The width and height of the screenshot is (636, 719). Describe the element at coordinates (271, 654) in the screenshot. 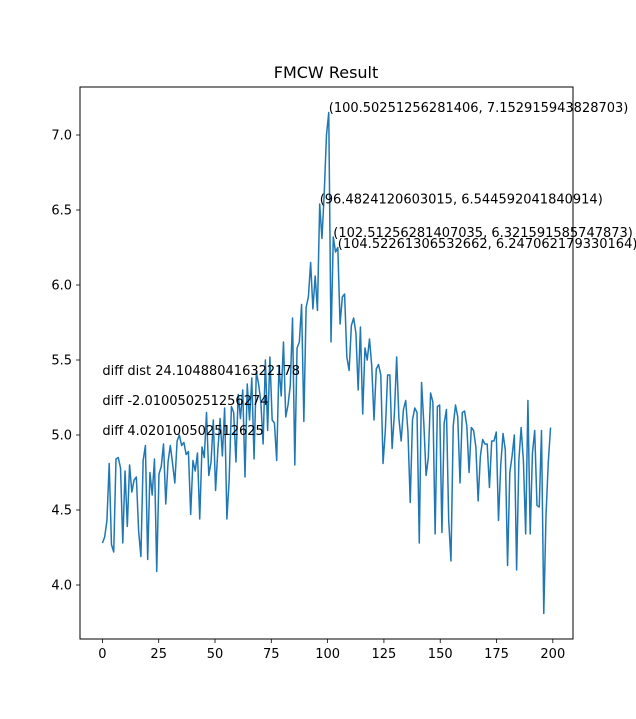

I see `x-tick-label: 75` at that location.